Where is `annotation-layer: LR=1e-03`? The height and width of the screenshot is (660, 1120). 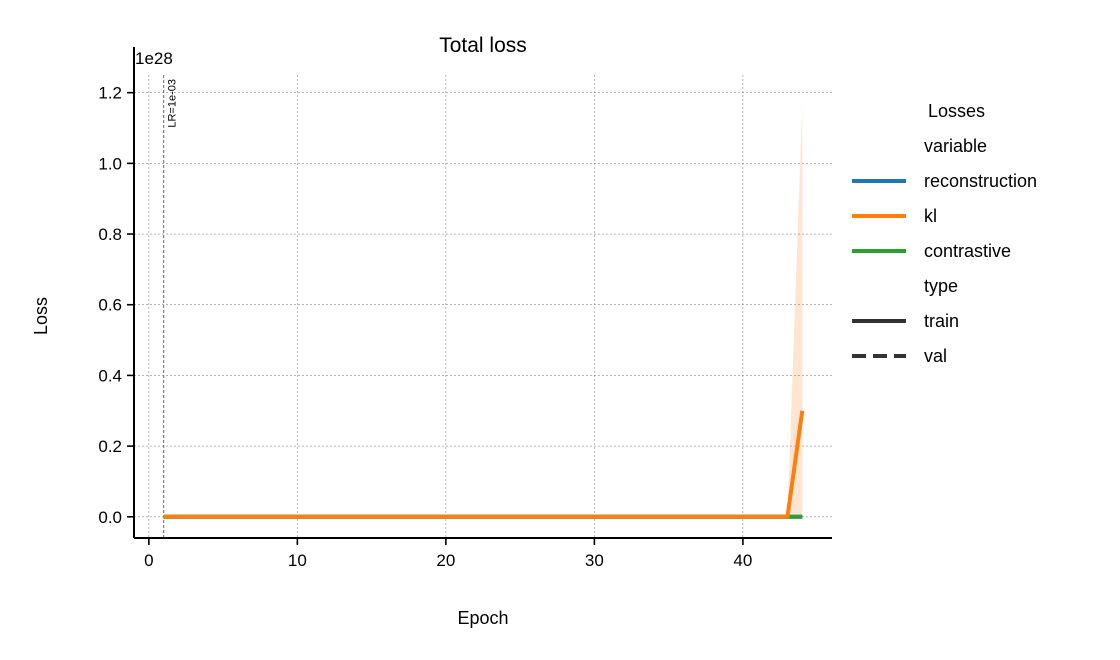 annotation-layer: LR=1e-03 is located at coordinates (171, 306).